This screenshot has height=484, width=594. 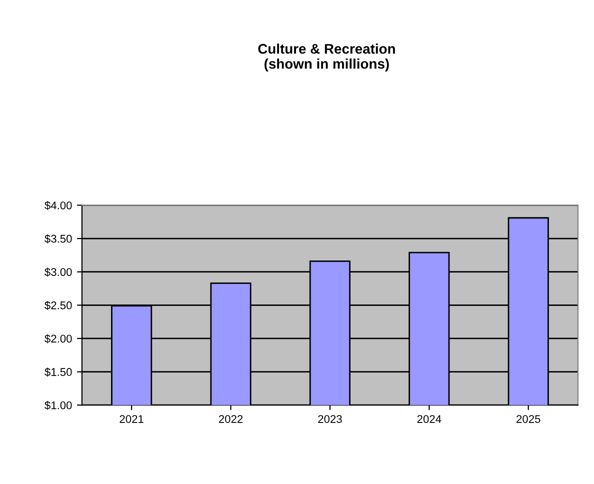 What do you see at coordinates (132, 419) in the screenshot?
I see `x-tick-label: 2021` at bounding box center [132, 419].